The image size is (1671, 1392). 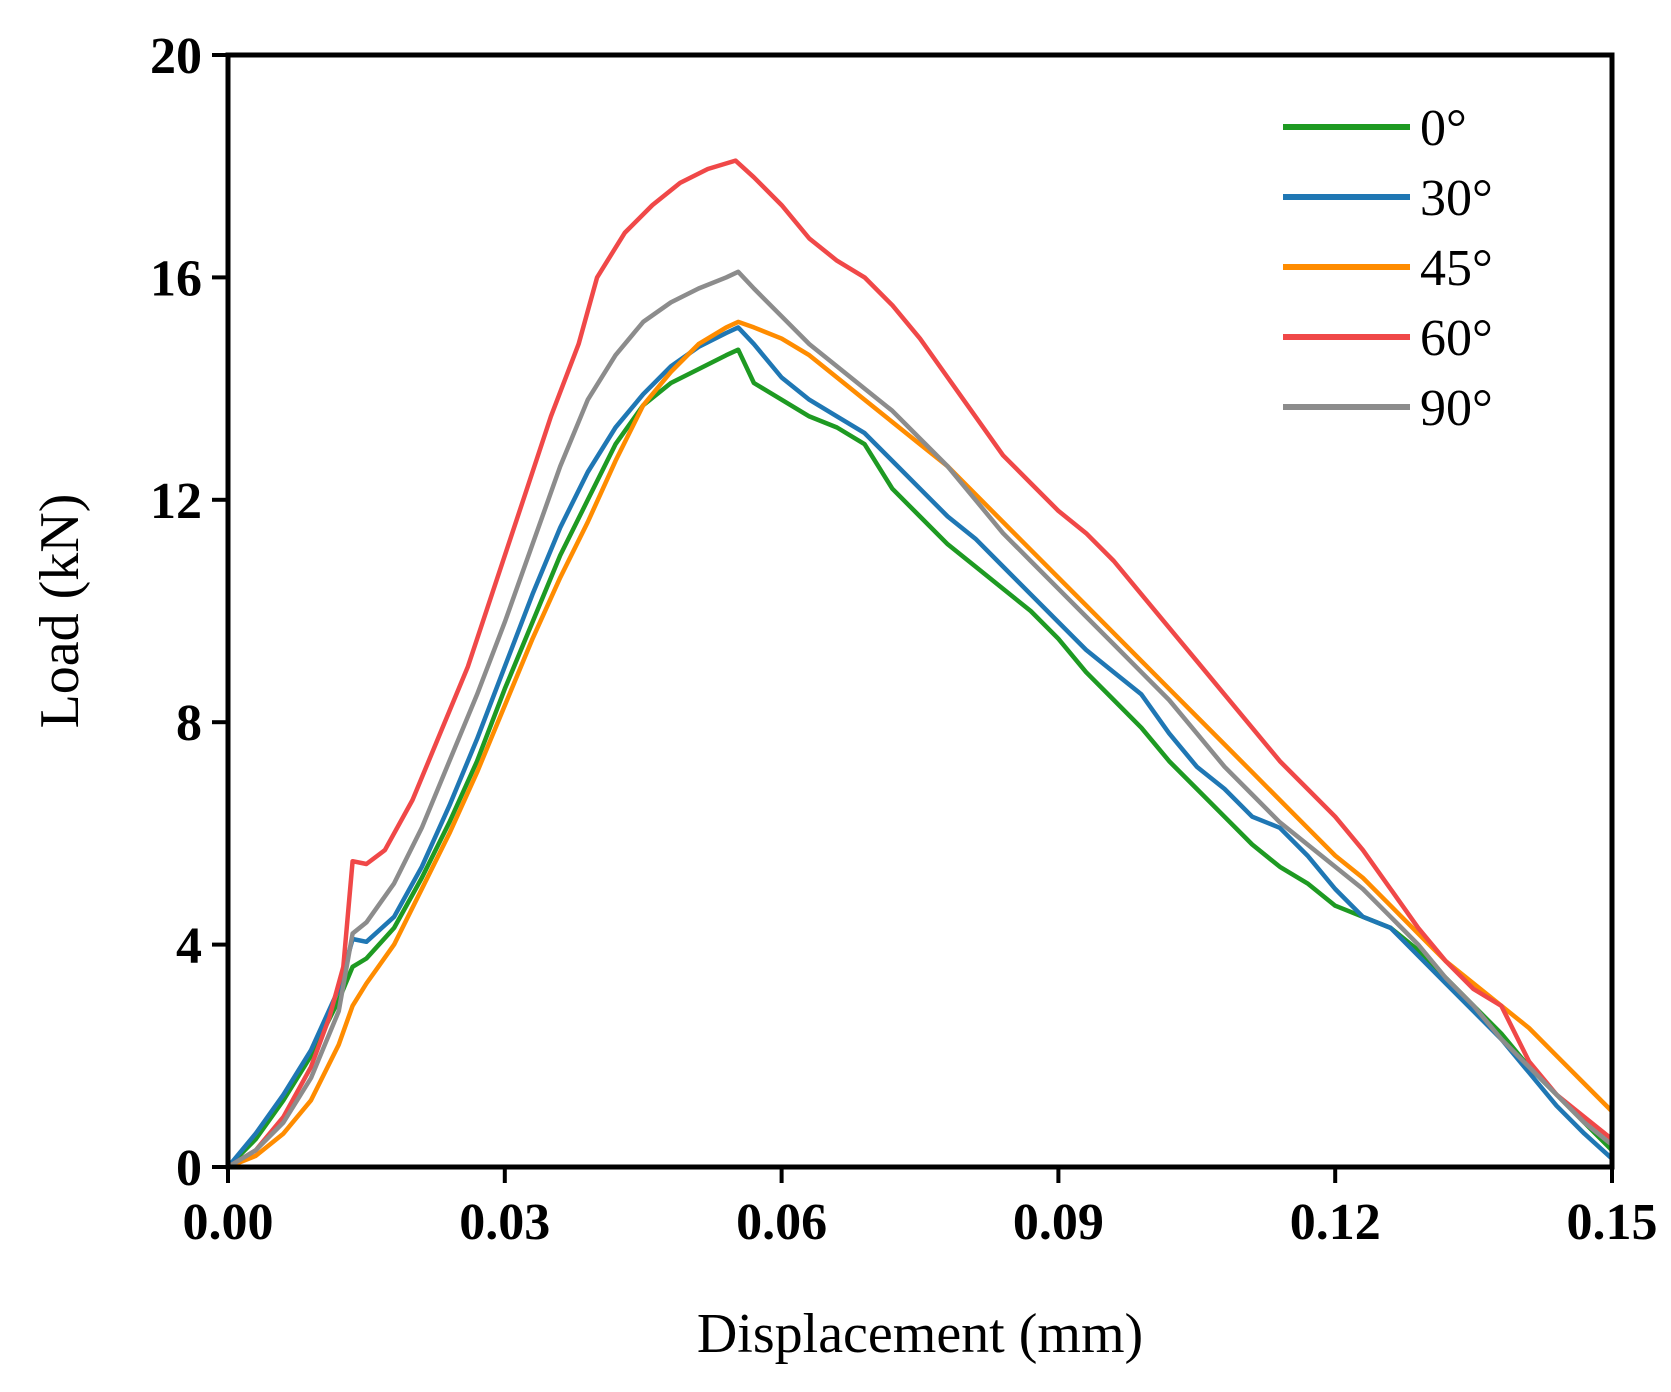 I want to click on x-tick-label: 0.09, so click(x=1058, y=1222).